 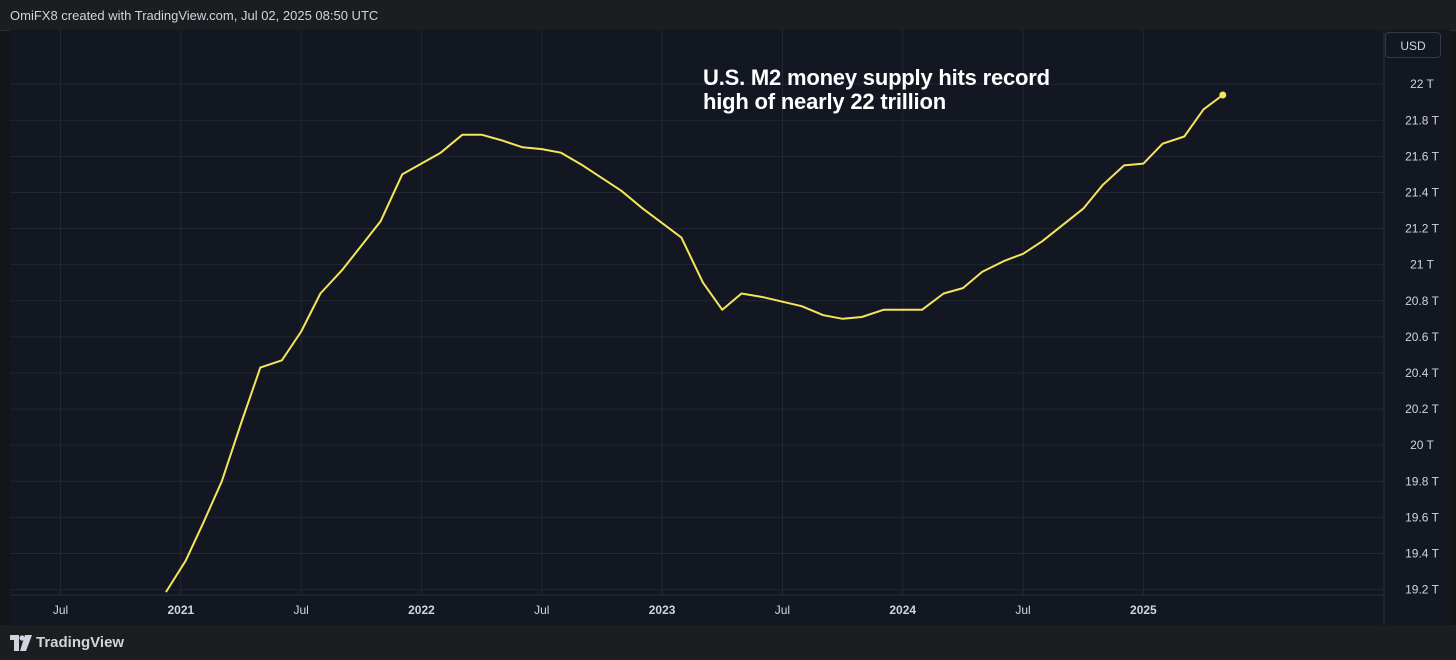 I want to click on price-tick-label: 21.2 T, so click(x=1422, y=229).